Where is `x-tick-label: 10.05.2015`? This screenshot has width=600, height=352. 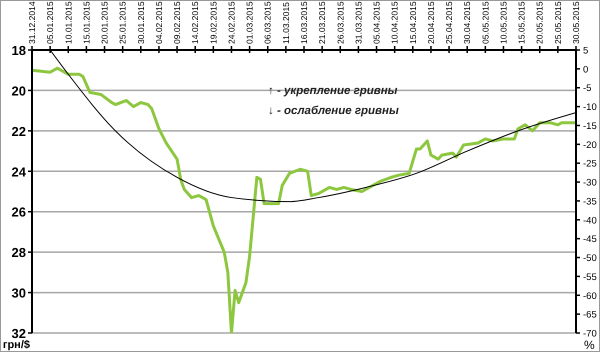 x-tick-label: 10.05.2015 is located at coordinates (503, 22).